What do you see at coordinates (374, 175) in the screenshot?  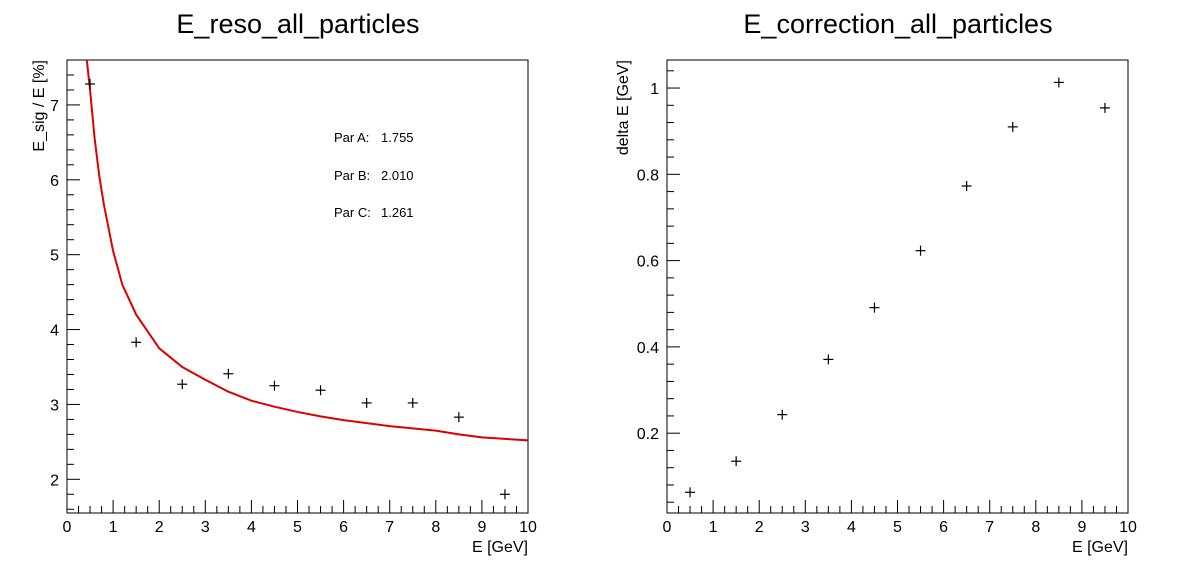 I see `fit-parameters: Par A: 1.755 Par B: 2.010 Par C: 1.261` at bounding box center [374, 175].